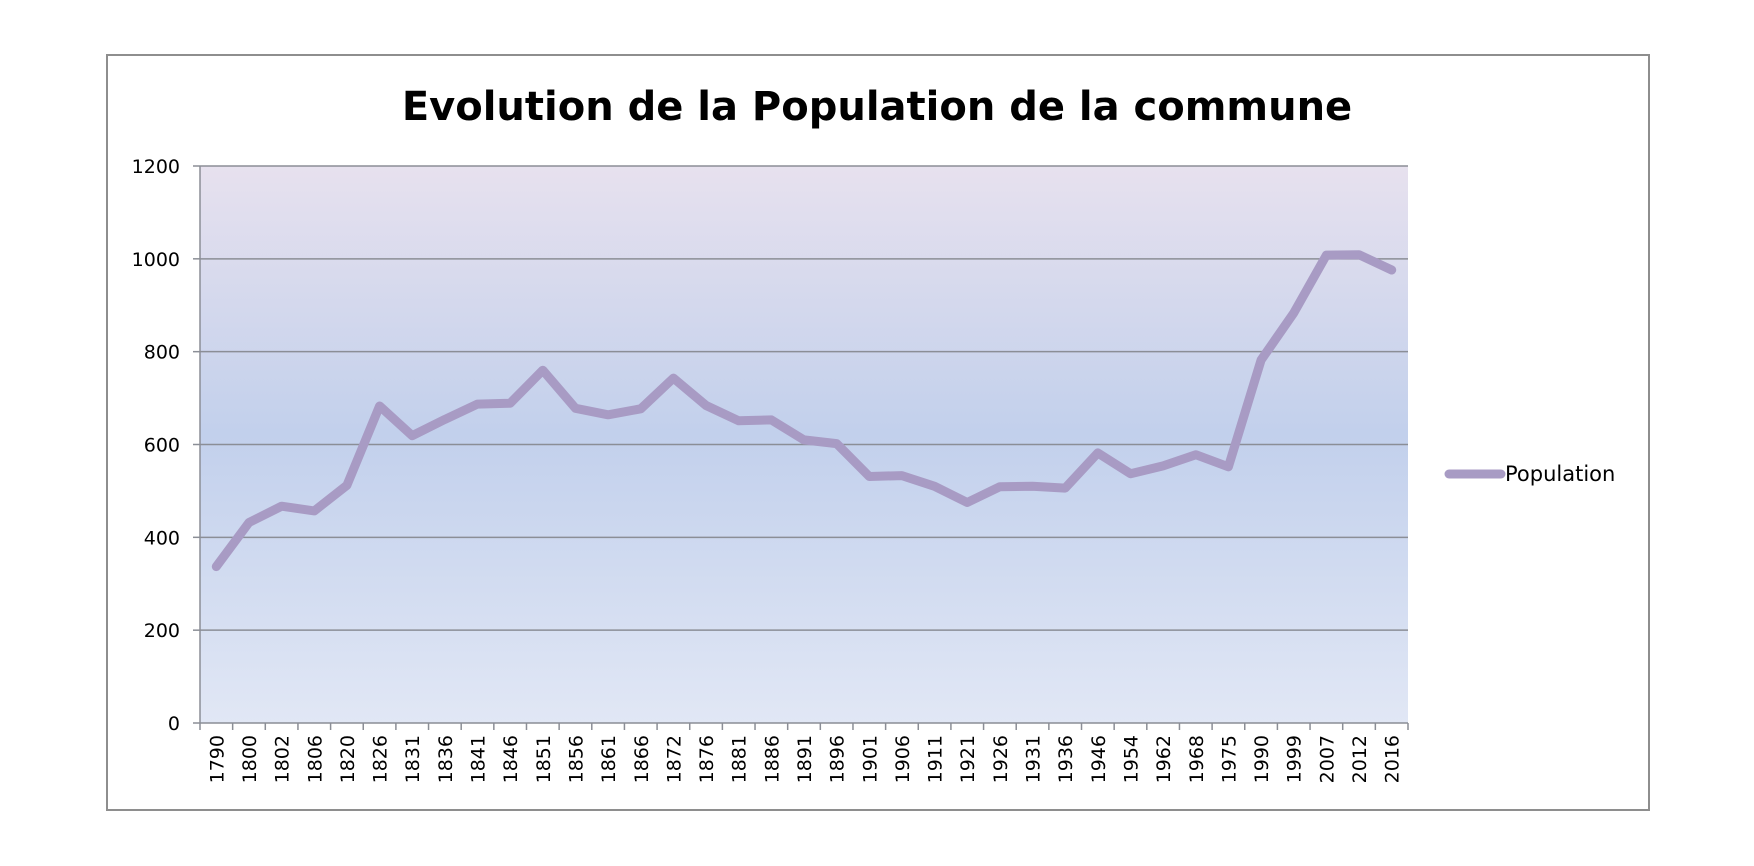 This screenshot has width=1754, height=866. I want to click on x-tick-label: 1800, so click(250, 759).